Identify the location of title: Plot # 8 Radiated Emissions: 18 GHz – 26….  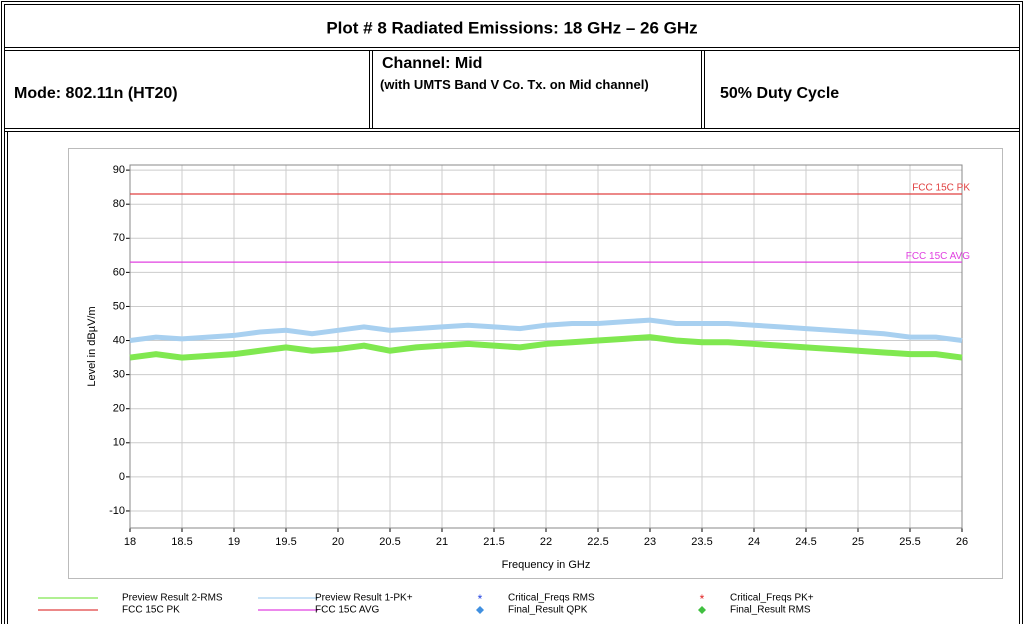
(511, 27).